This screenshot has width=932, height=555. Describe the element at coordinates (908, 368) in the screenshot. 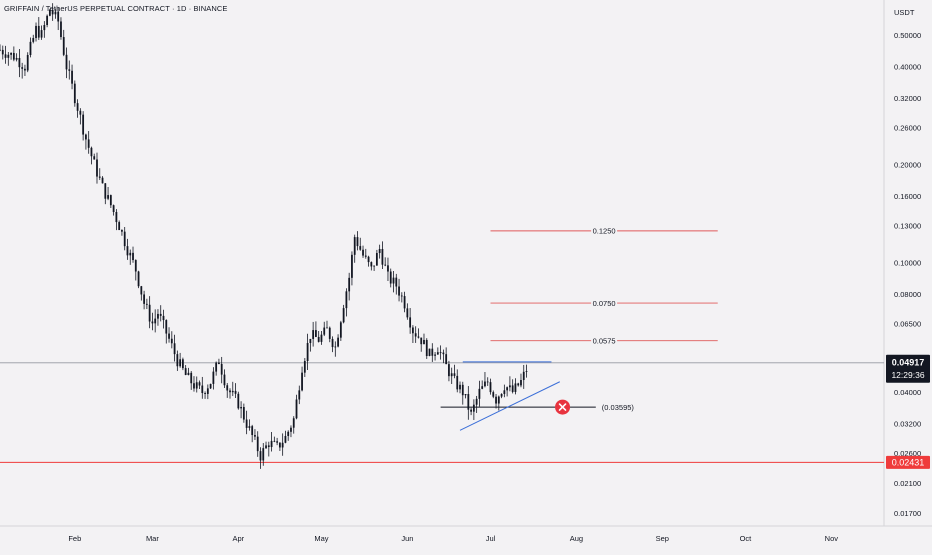

I see `last-price-label-bg` at that location.